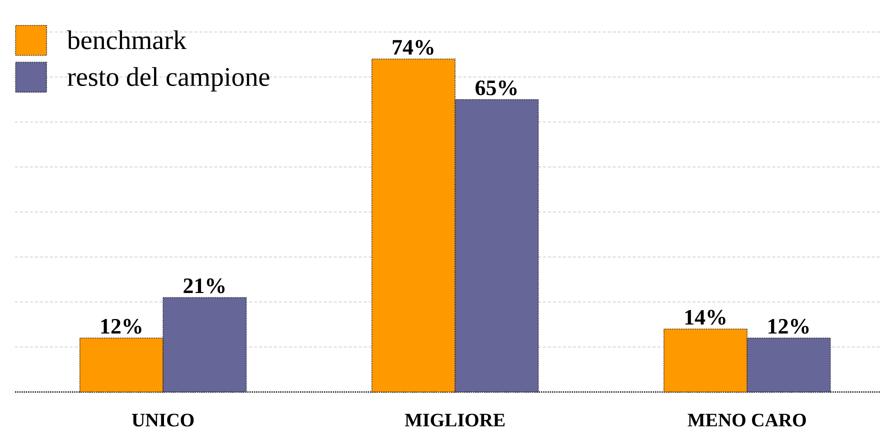 This screenshot has width=882, height=439. What do you see at coordinates (126, 40) in the screenshot?
I see `legend-label: benchmark` at bounding box center [126, 40].